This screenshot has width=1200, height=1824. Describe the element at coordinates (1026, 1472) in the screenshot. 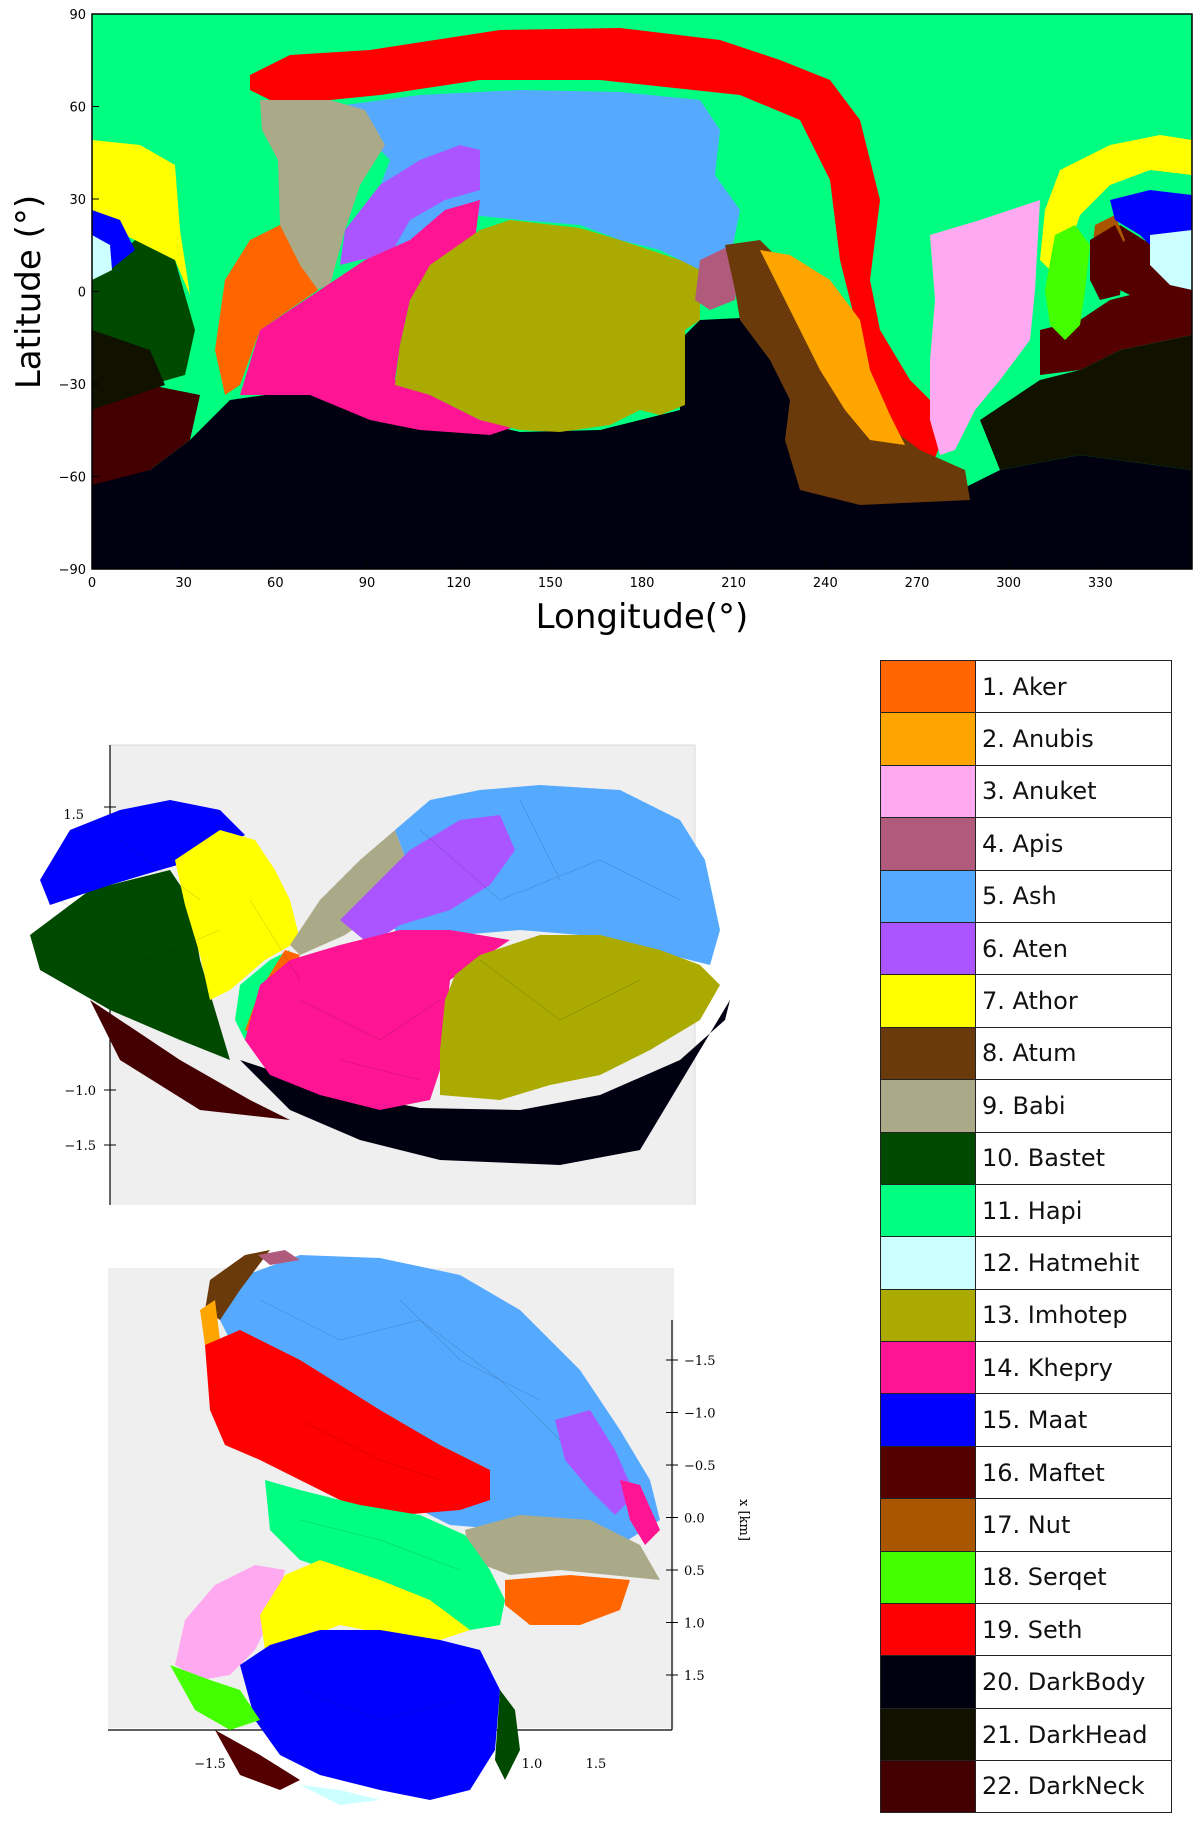

I see `legend-row: 16. Maftet` at that location.